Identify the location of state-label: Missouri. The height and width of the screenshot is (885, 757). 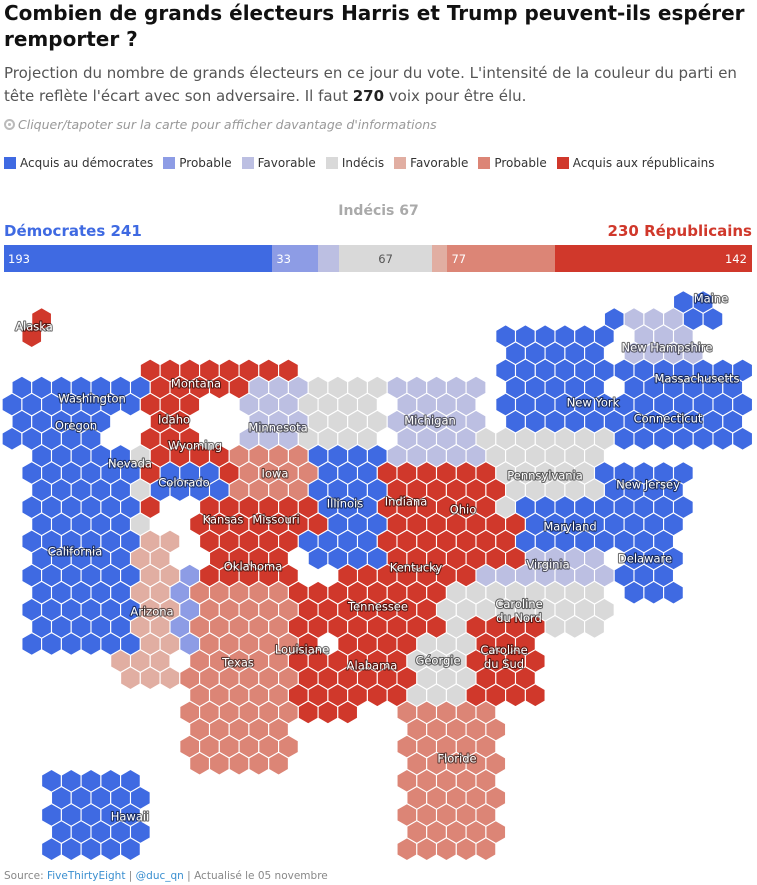
(275, 520).